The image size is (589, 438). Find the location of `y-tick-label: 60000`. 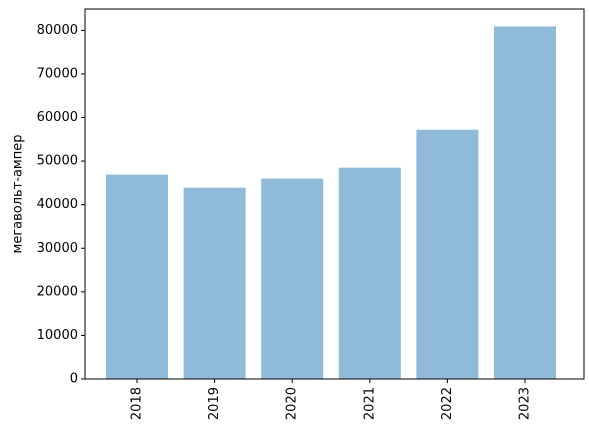

y-tick-label: 60000 is located at coordinates (57, 117).